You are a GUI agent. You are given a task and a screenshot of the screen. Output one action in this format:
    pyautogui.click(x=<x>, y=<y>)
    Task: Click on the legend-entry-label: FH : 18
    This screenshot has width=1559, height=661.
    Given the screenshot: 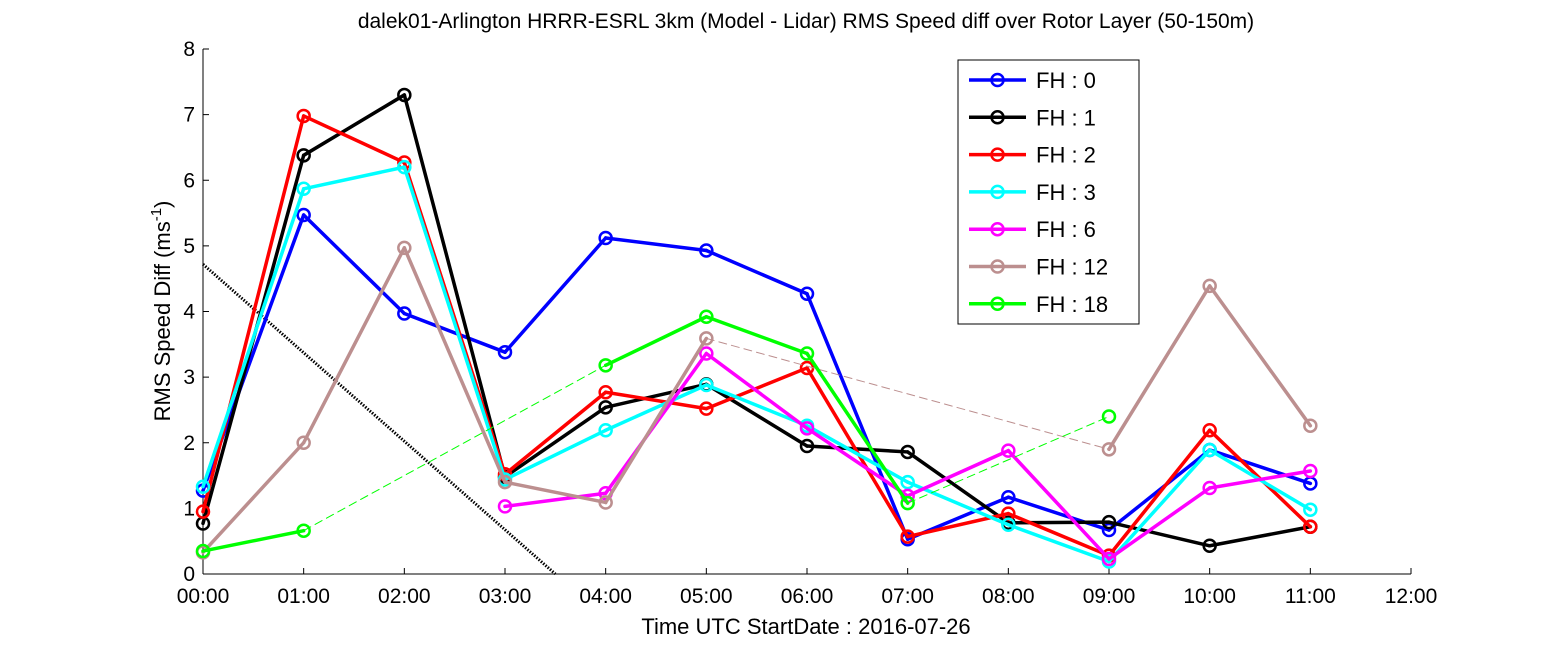 What is the action you would take?
    pyautogui.click(x=1072, y=304)
    